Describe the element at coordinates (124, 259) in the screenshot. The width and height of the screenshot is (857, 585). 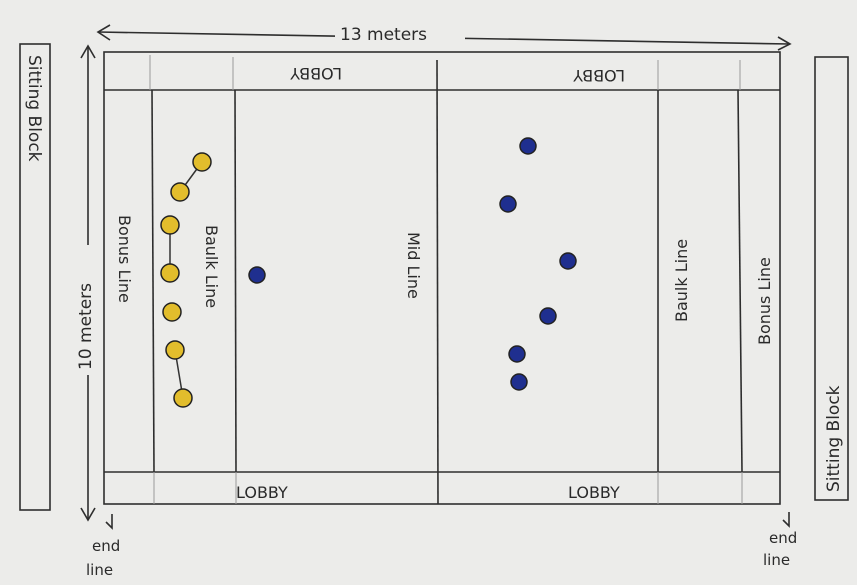
I see `bonus-line-left-label: Bonus Line` at that location.